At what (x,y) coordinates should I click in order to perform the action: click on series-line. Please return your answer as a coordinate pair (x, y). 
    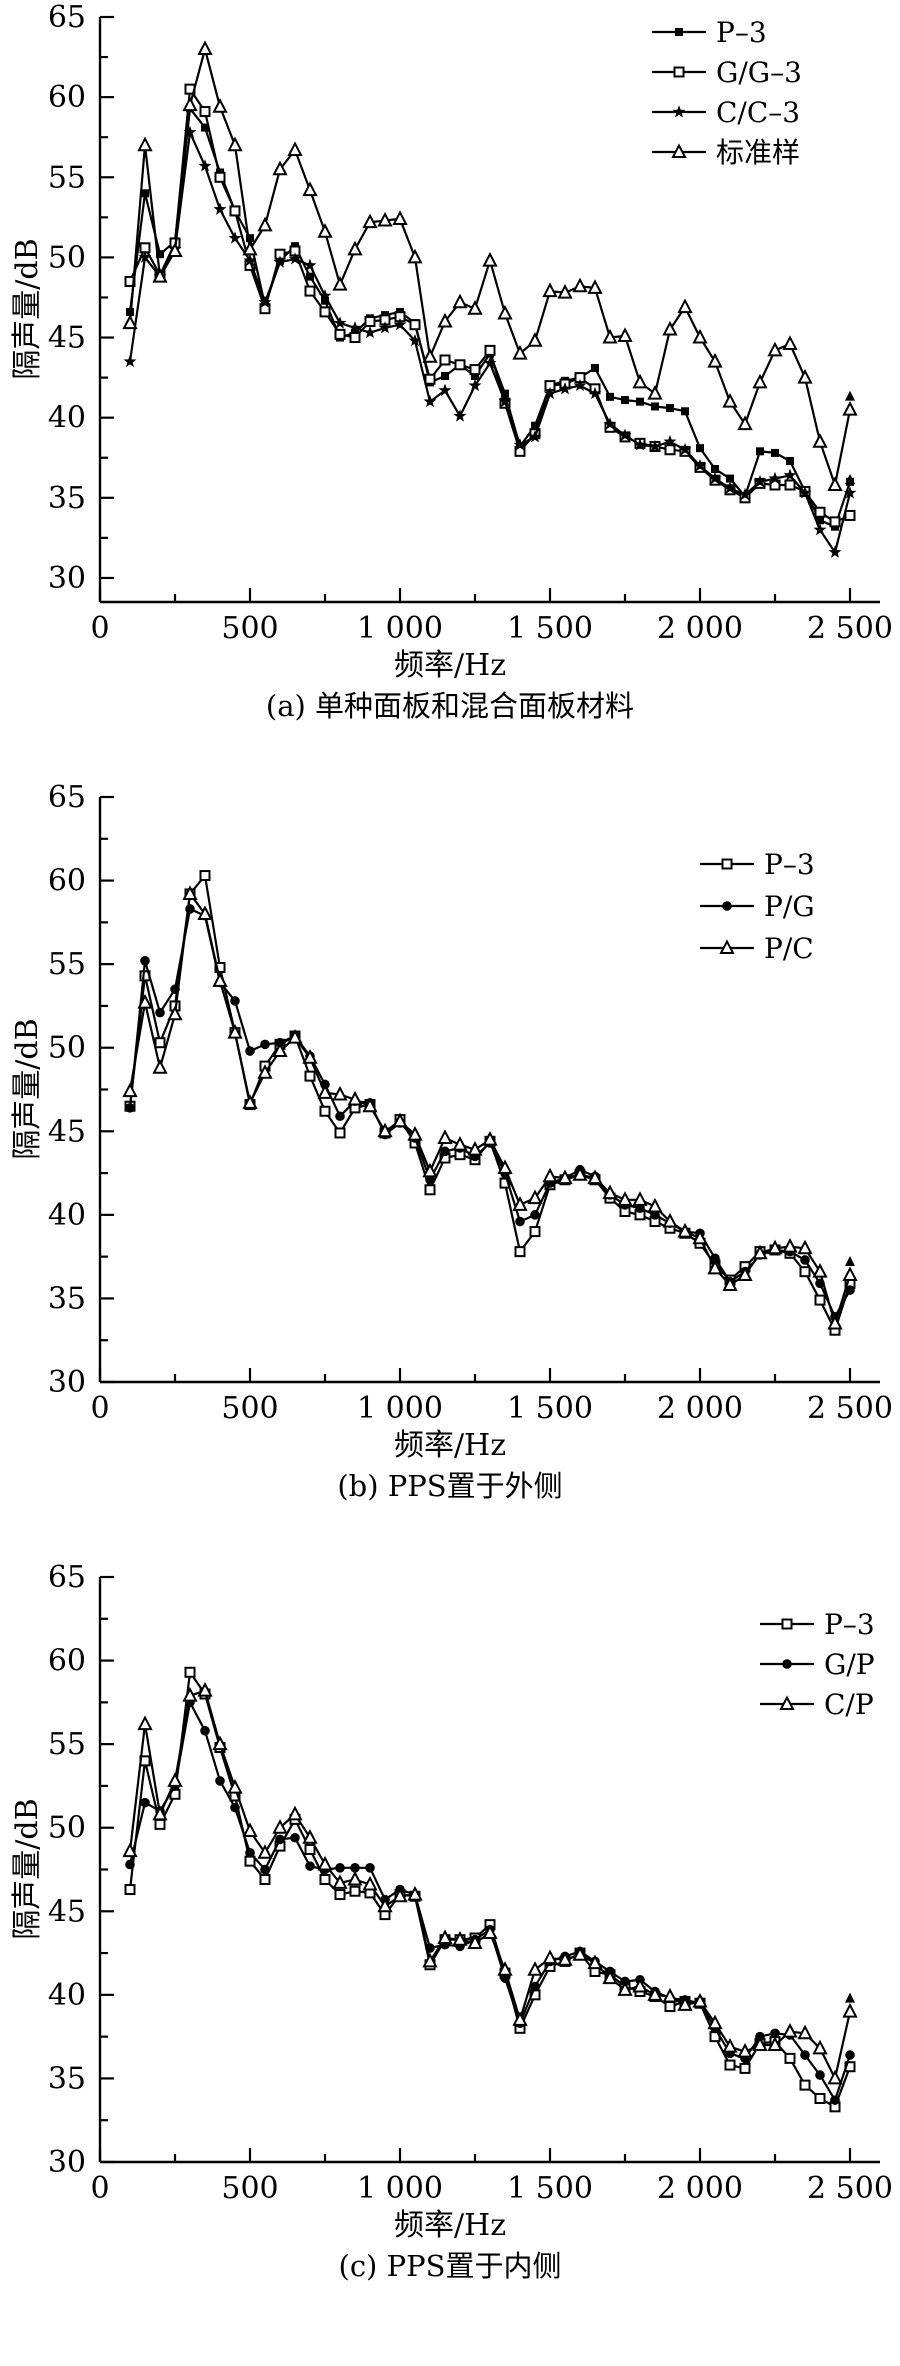
    Looking at the image, I should click on (490, 1901).